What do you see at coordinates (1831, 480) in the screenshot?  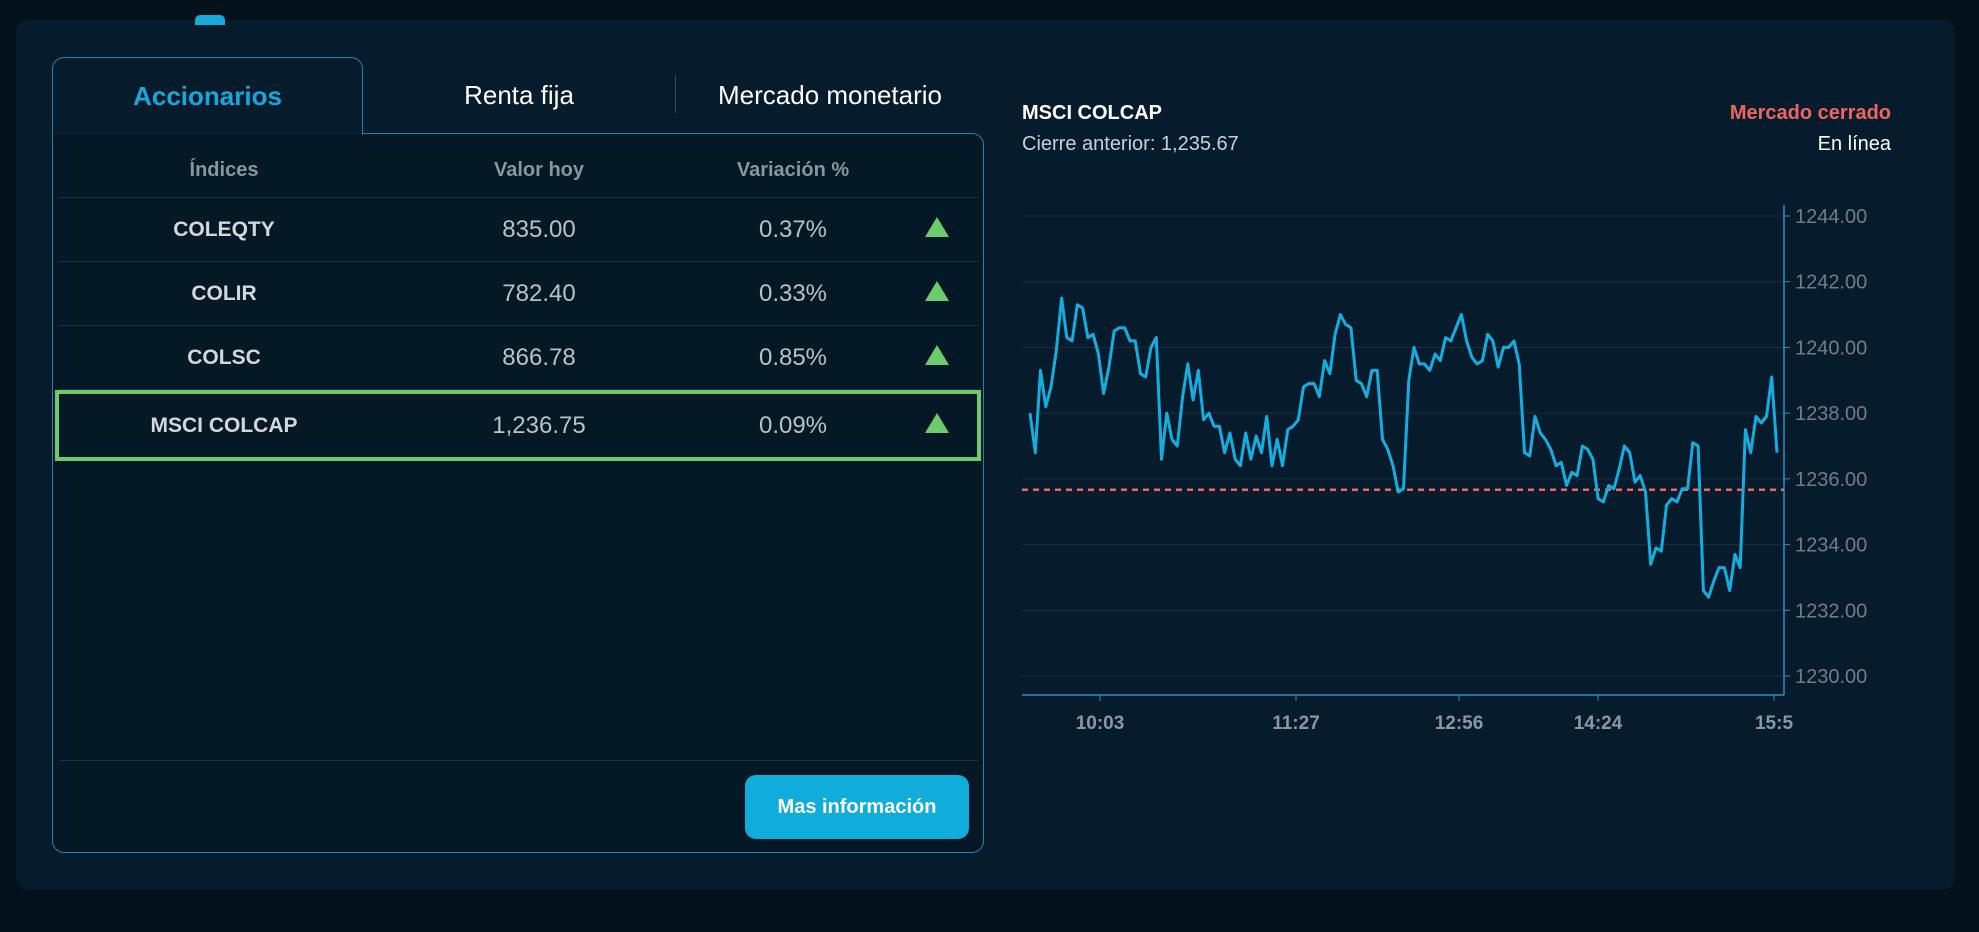 I see `y-tick-label: 1236.00` at bounding box center [1831, 480].